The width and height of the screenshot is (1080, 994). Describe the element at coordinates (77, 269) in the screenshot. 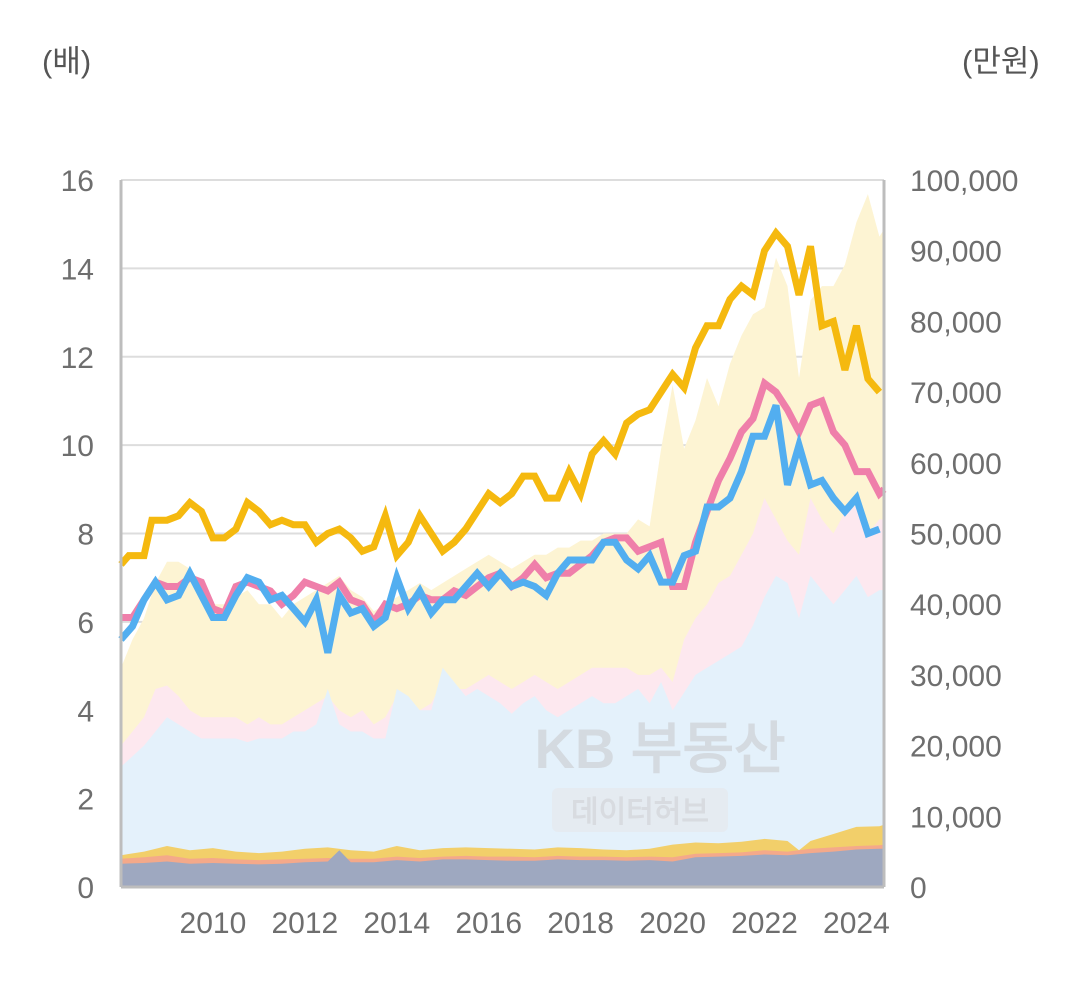

I see `y-left-tick-label: 14` at that location.